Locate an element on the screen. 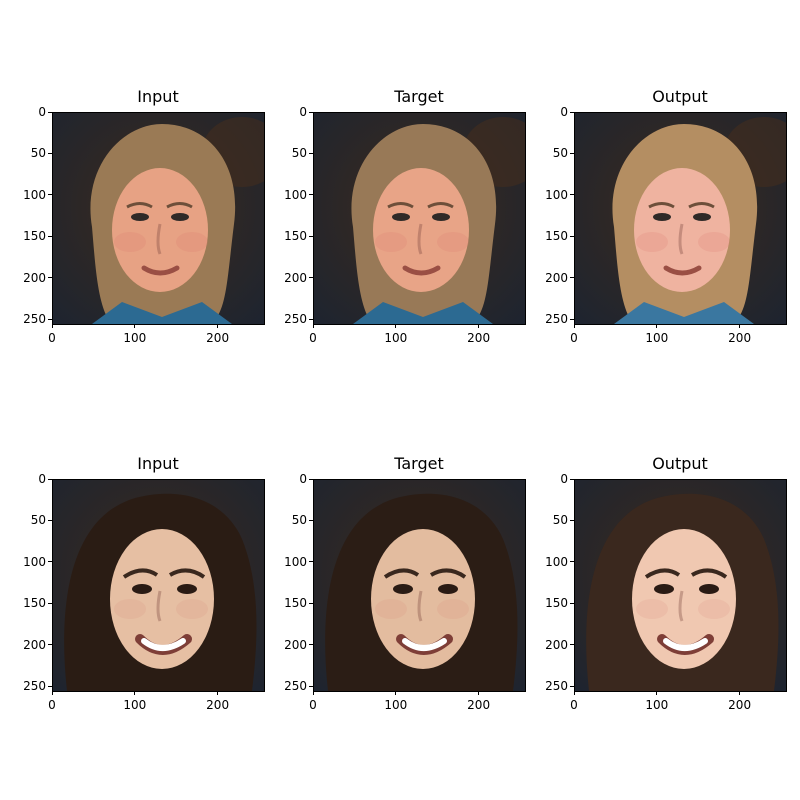  panel-title: Output is located at coordinates (680, 463).